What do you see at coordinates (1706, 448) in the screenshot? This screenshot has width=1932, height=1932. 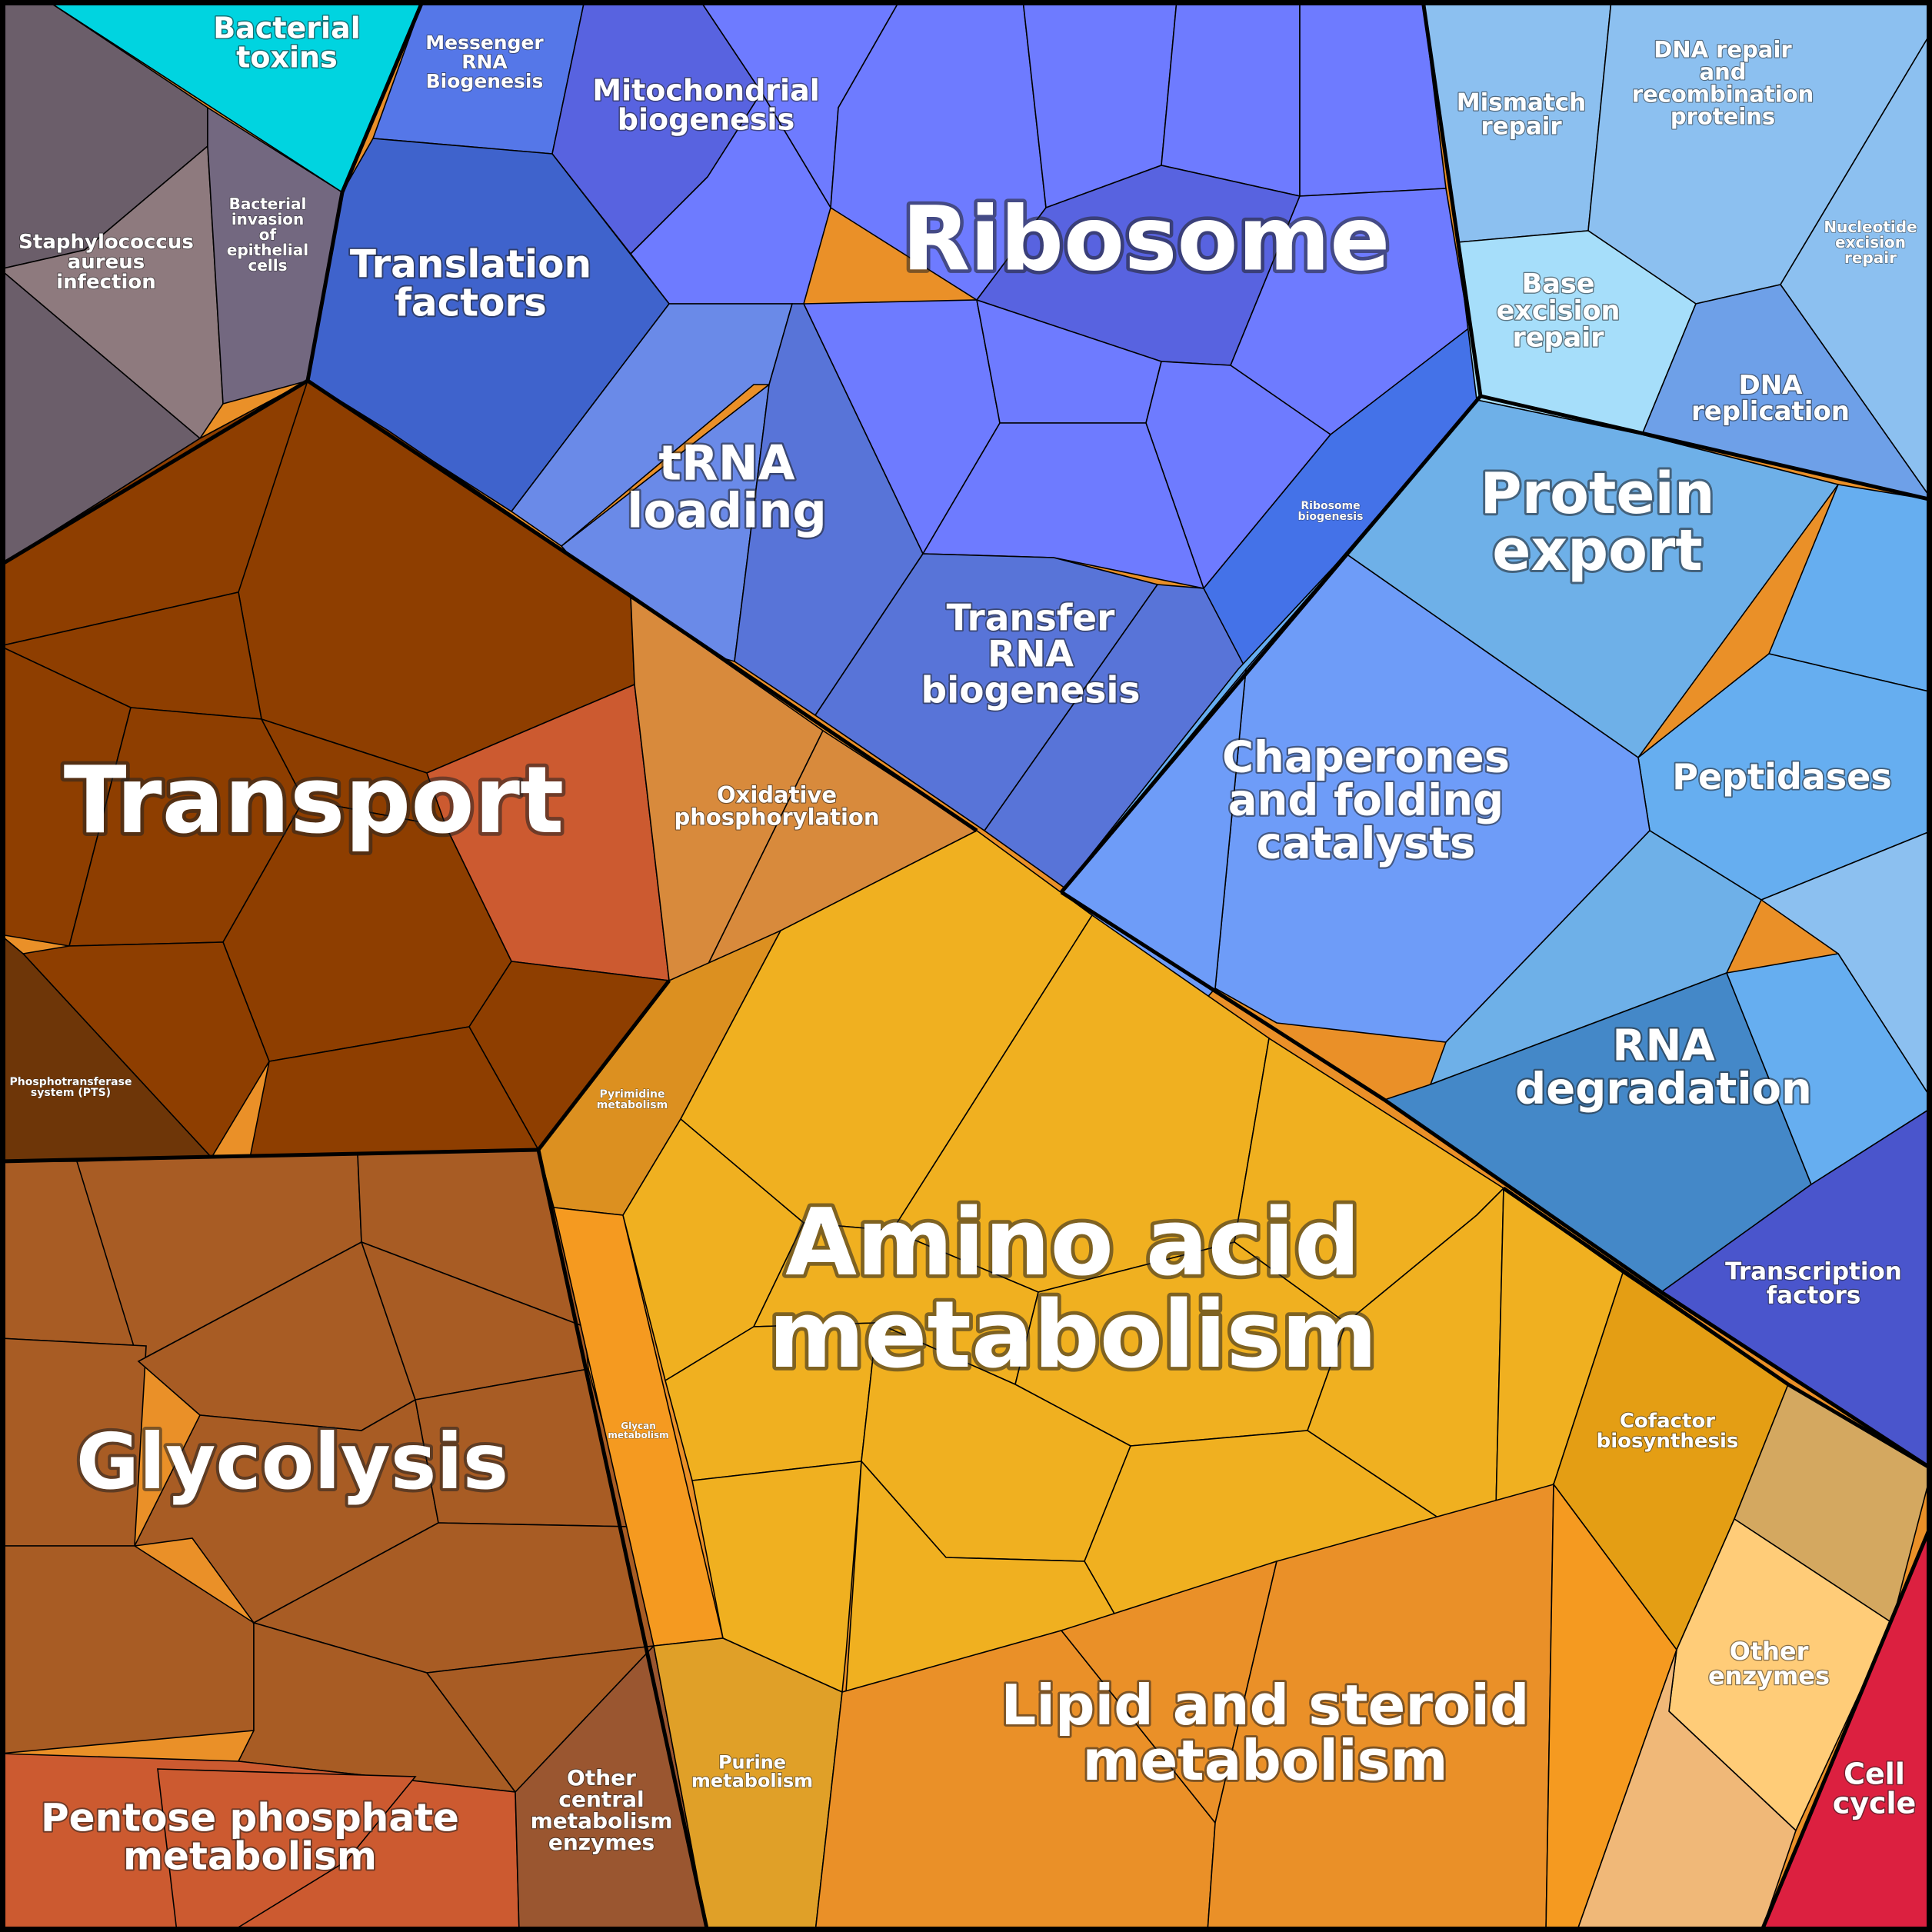 I see `border-repair-protein` at bounding box center [1706, 448].